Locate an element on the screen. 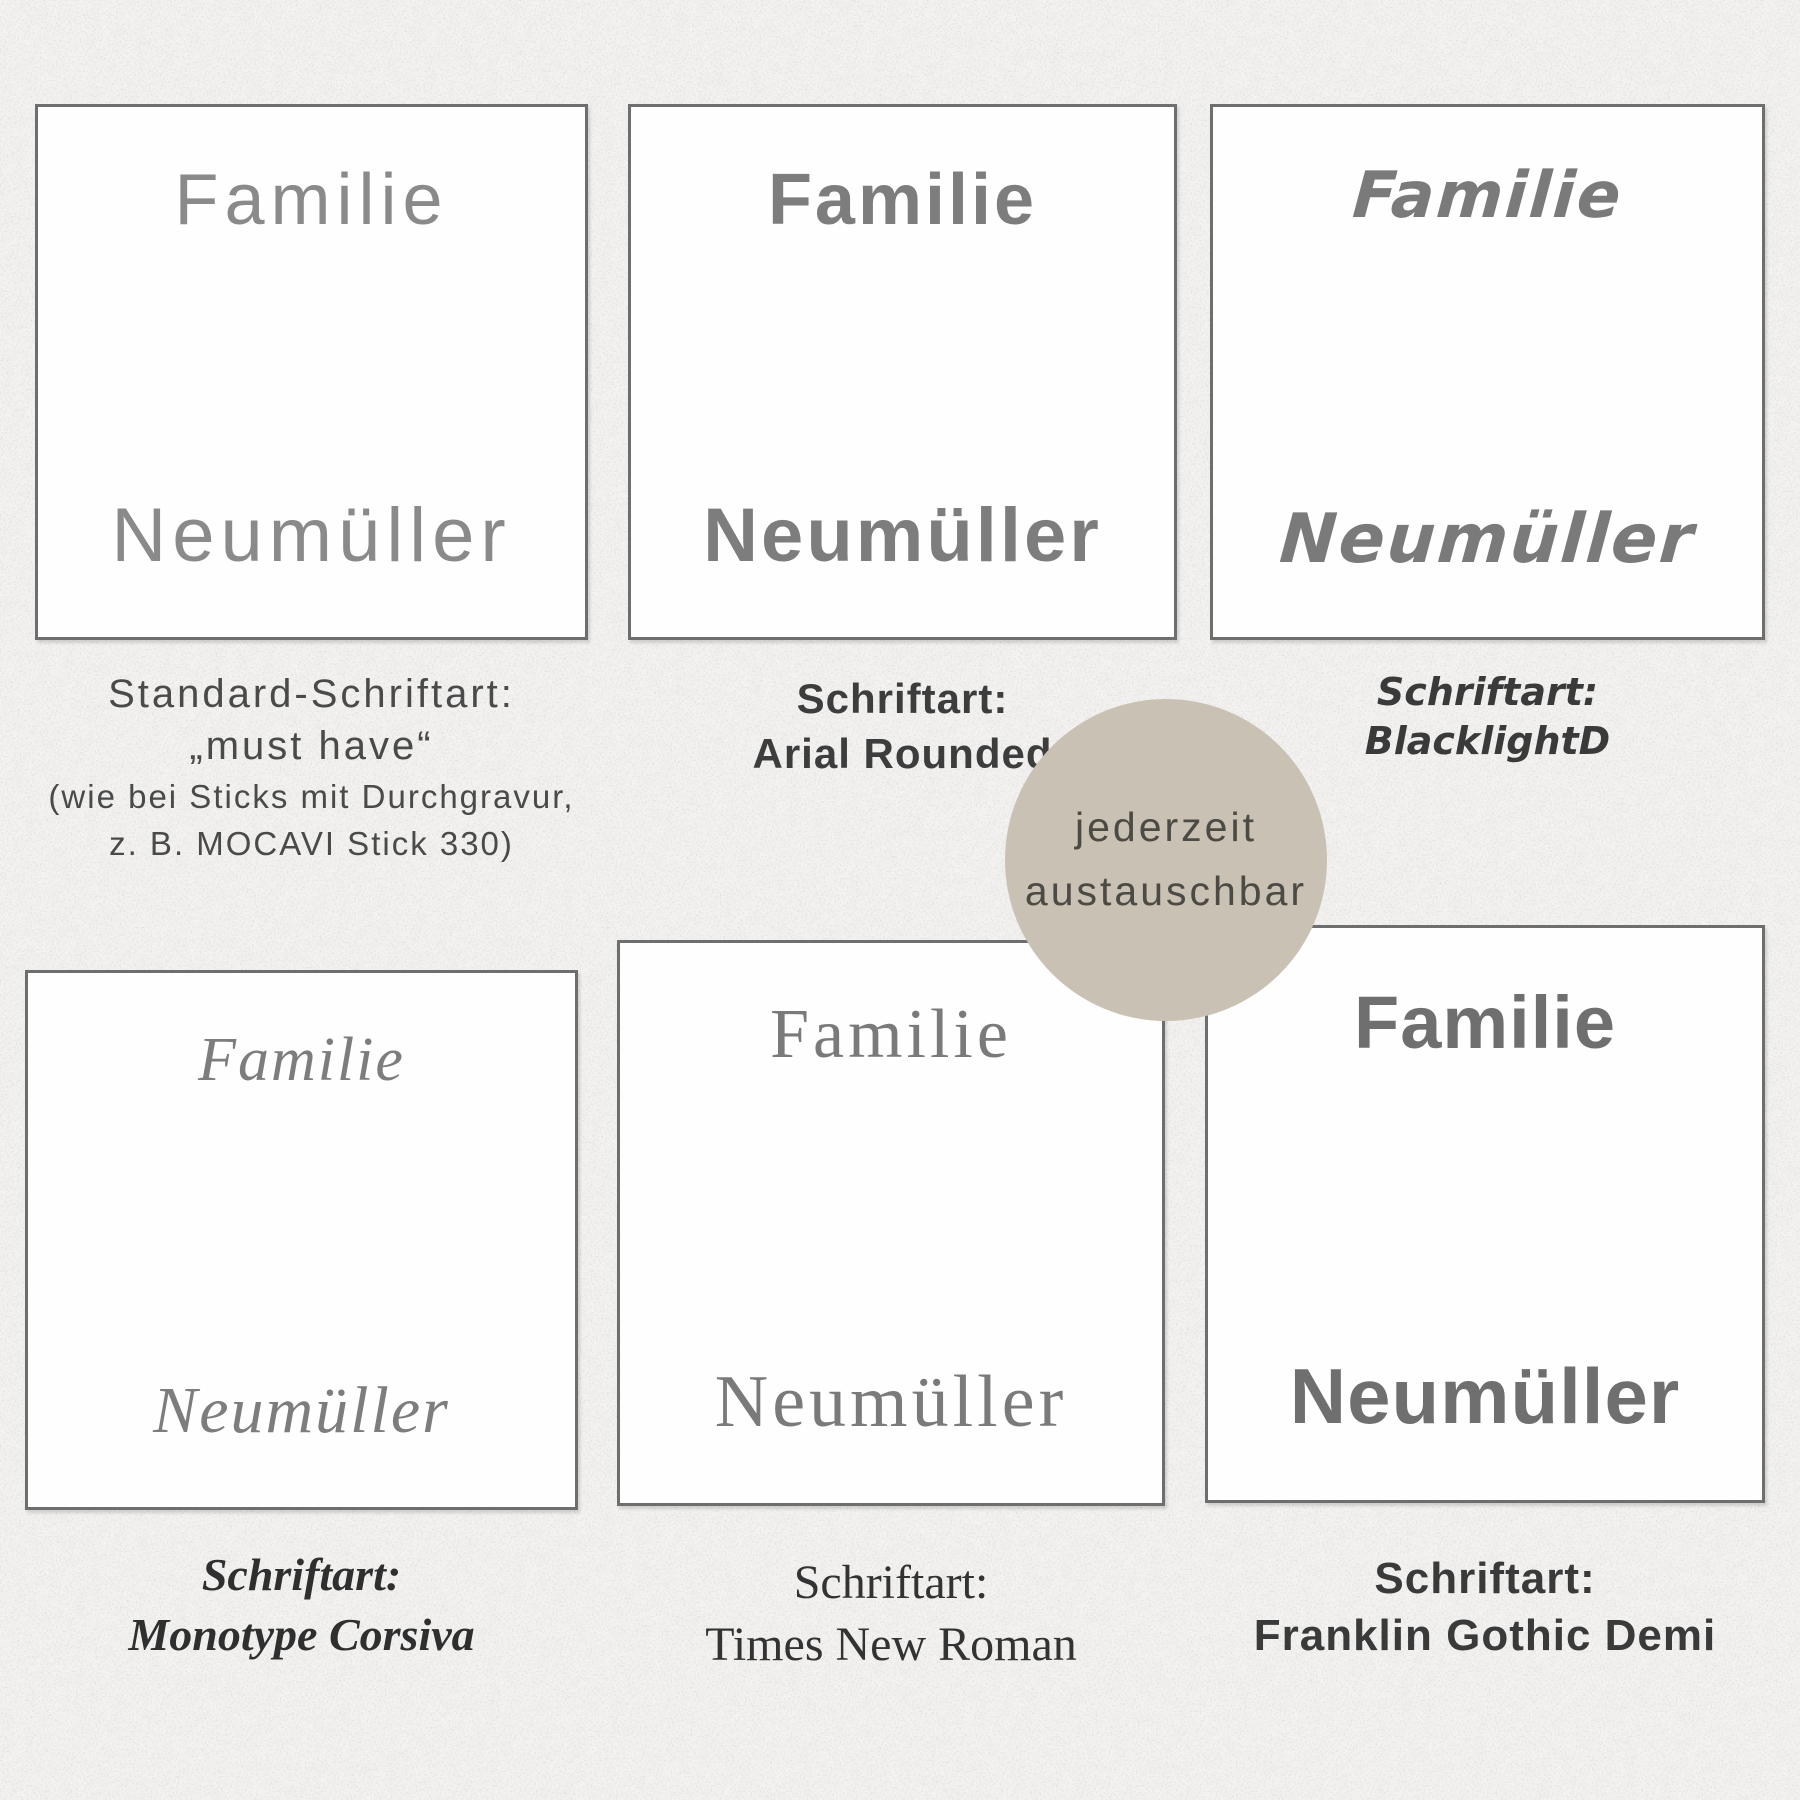 The width and height of the screenshot is (1800, 1800). badge-line: jederzeit is located at coordinates (1166, 827).